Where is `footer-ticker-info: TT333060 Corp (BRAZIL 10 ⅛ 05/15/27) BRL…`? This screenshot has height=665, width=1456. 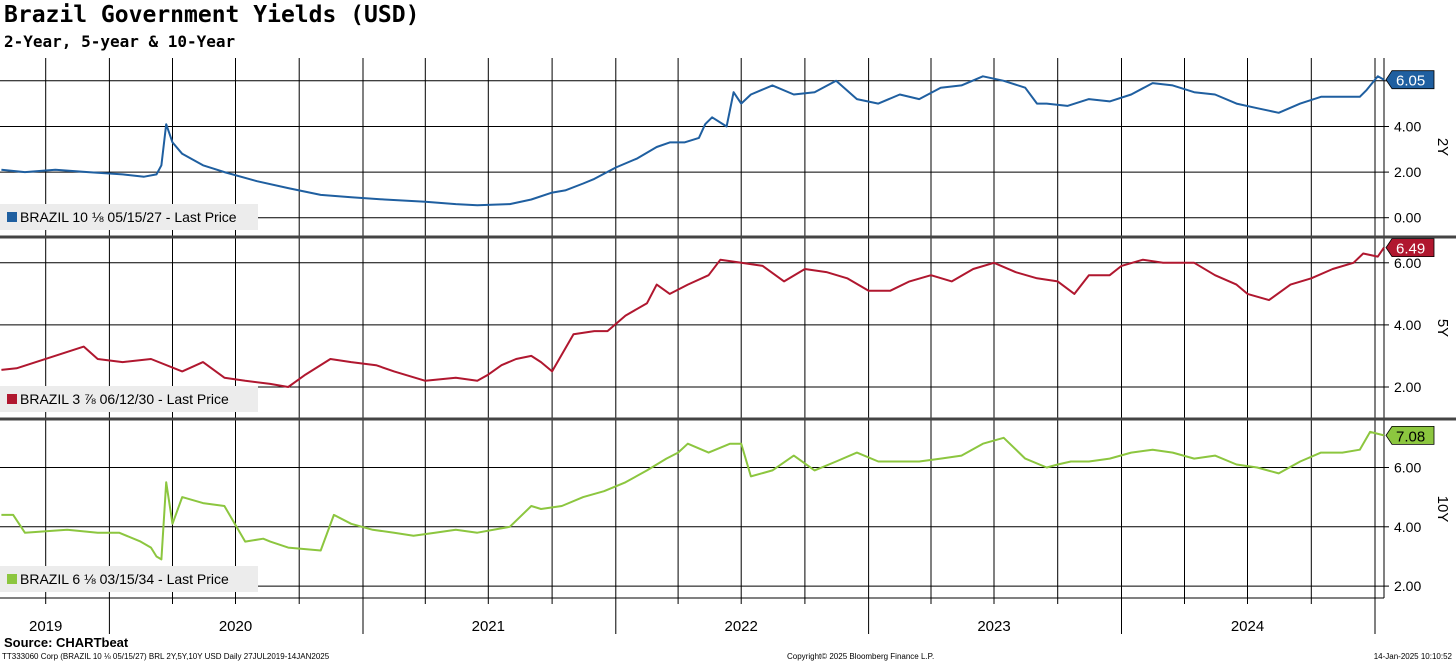
footer-ticker-info: TT333060 Corp (BRAZIL 10 ⅛ 05/15/27) BRL… is located at coordinates (166, 656).